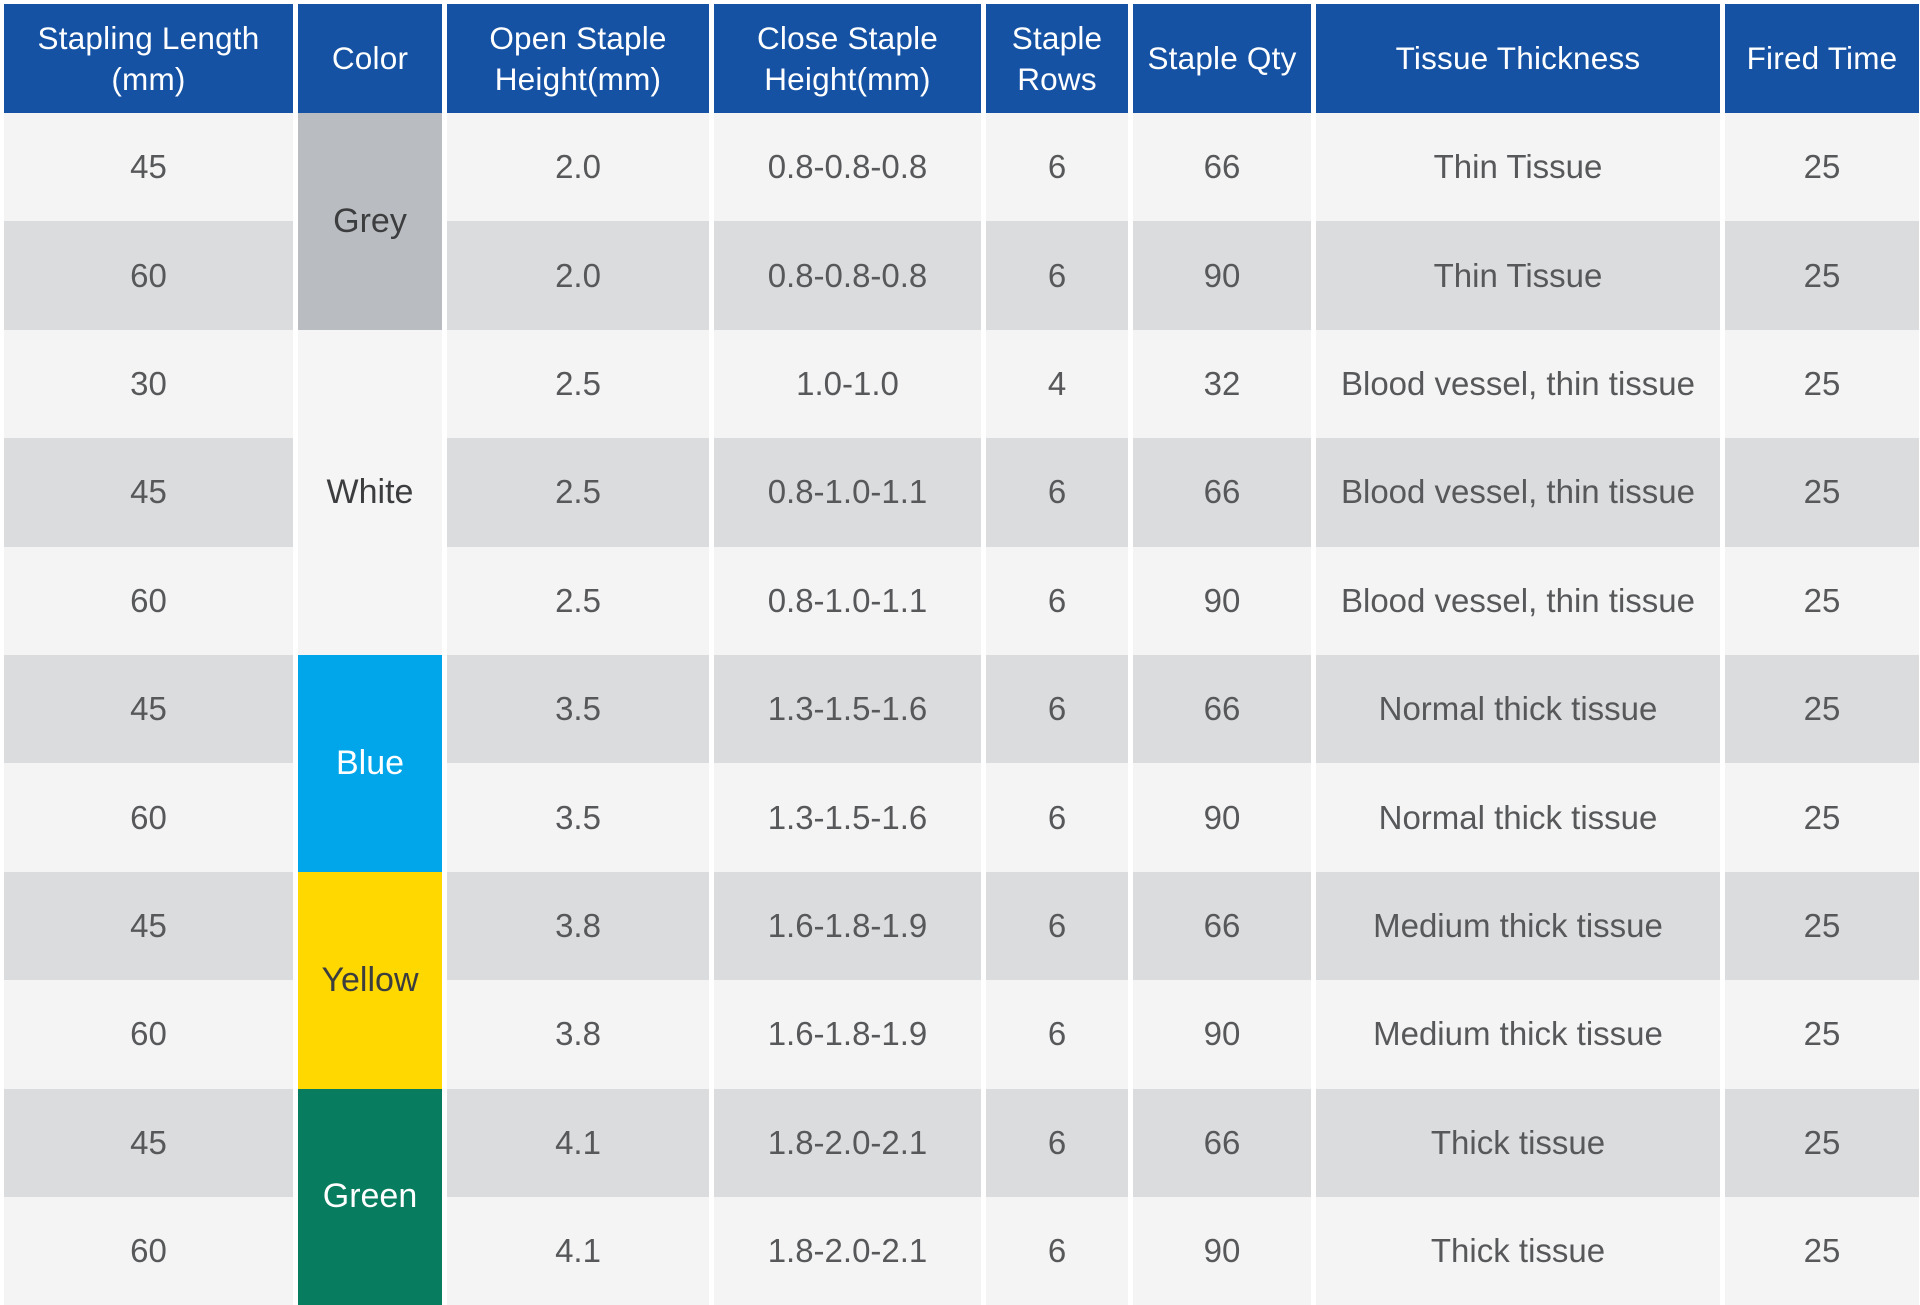 The image size is (1920, 1305). What do you see at coordinates (1057, 58) in the screenshot?
I see `column-header-staple-rows: Staple Rows` at bounding box center [1057, 58].